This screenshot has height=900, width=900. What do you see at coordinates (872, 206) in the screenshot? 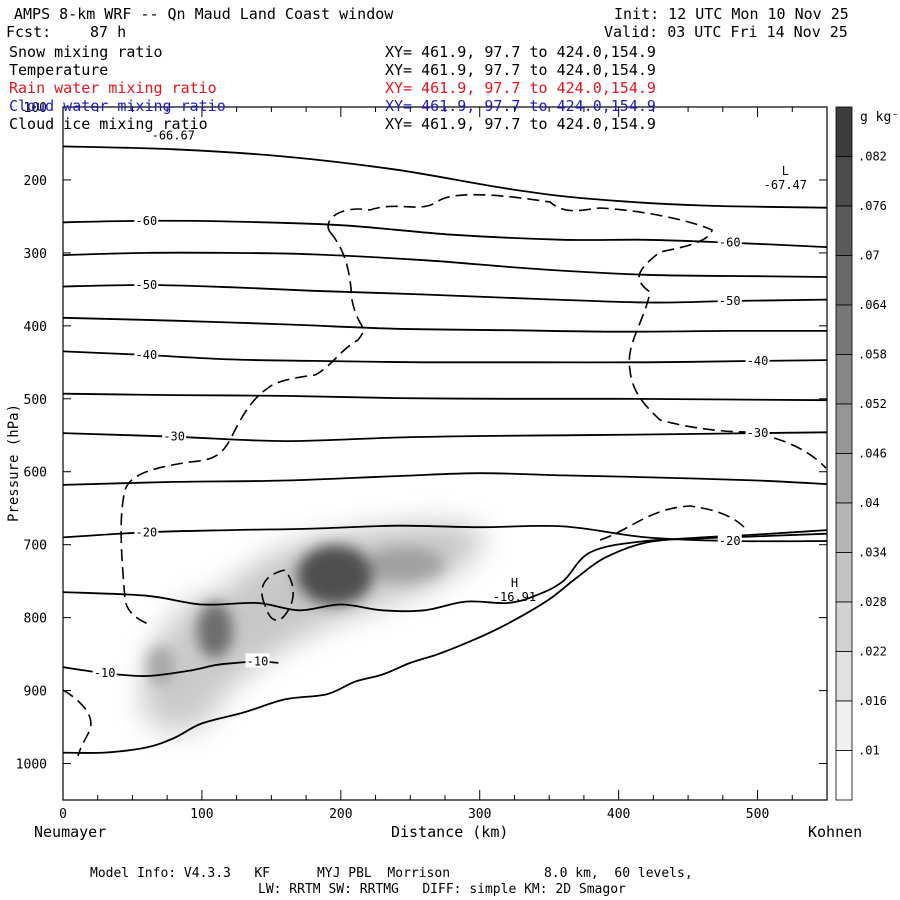
I see `colorbar-label: .076` at bounding box center [872, 206].